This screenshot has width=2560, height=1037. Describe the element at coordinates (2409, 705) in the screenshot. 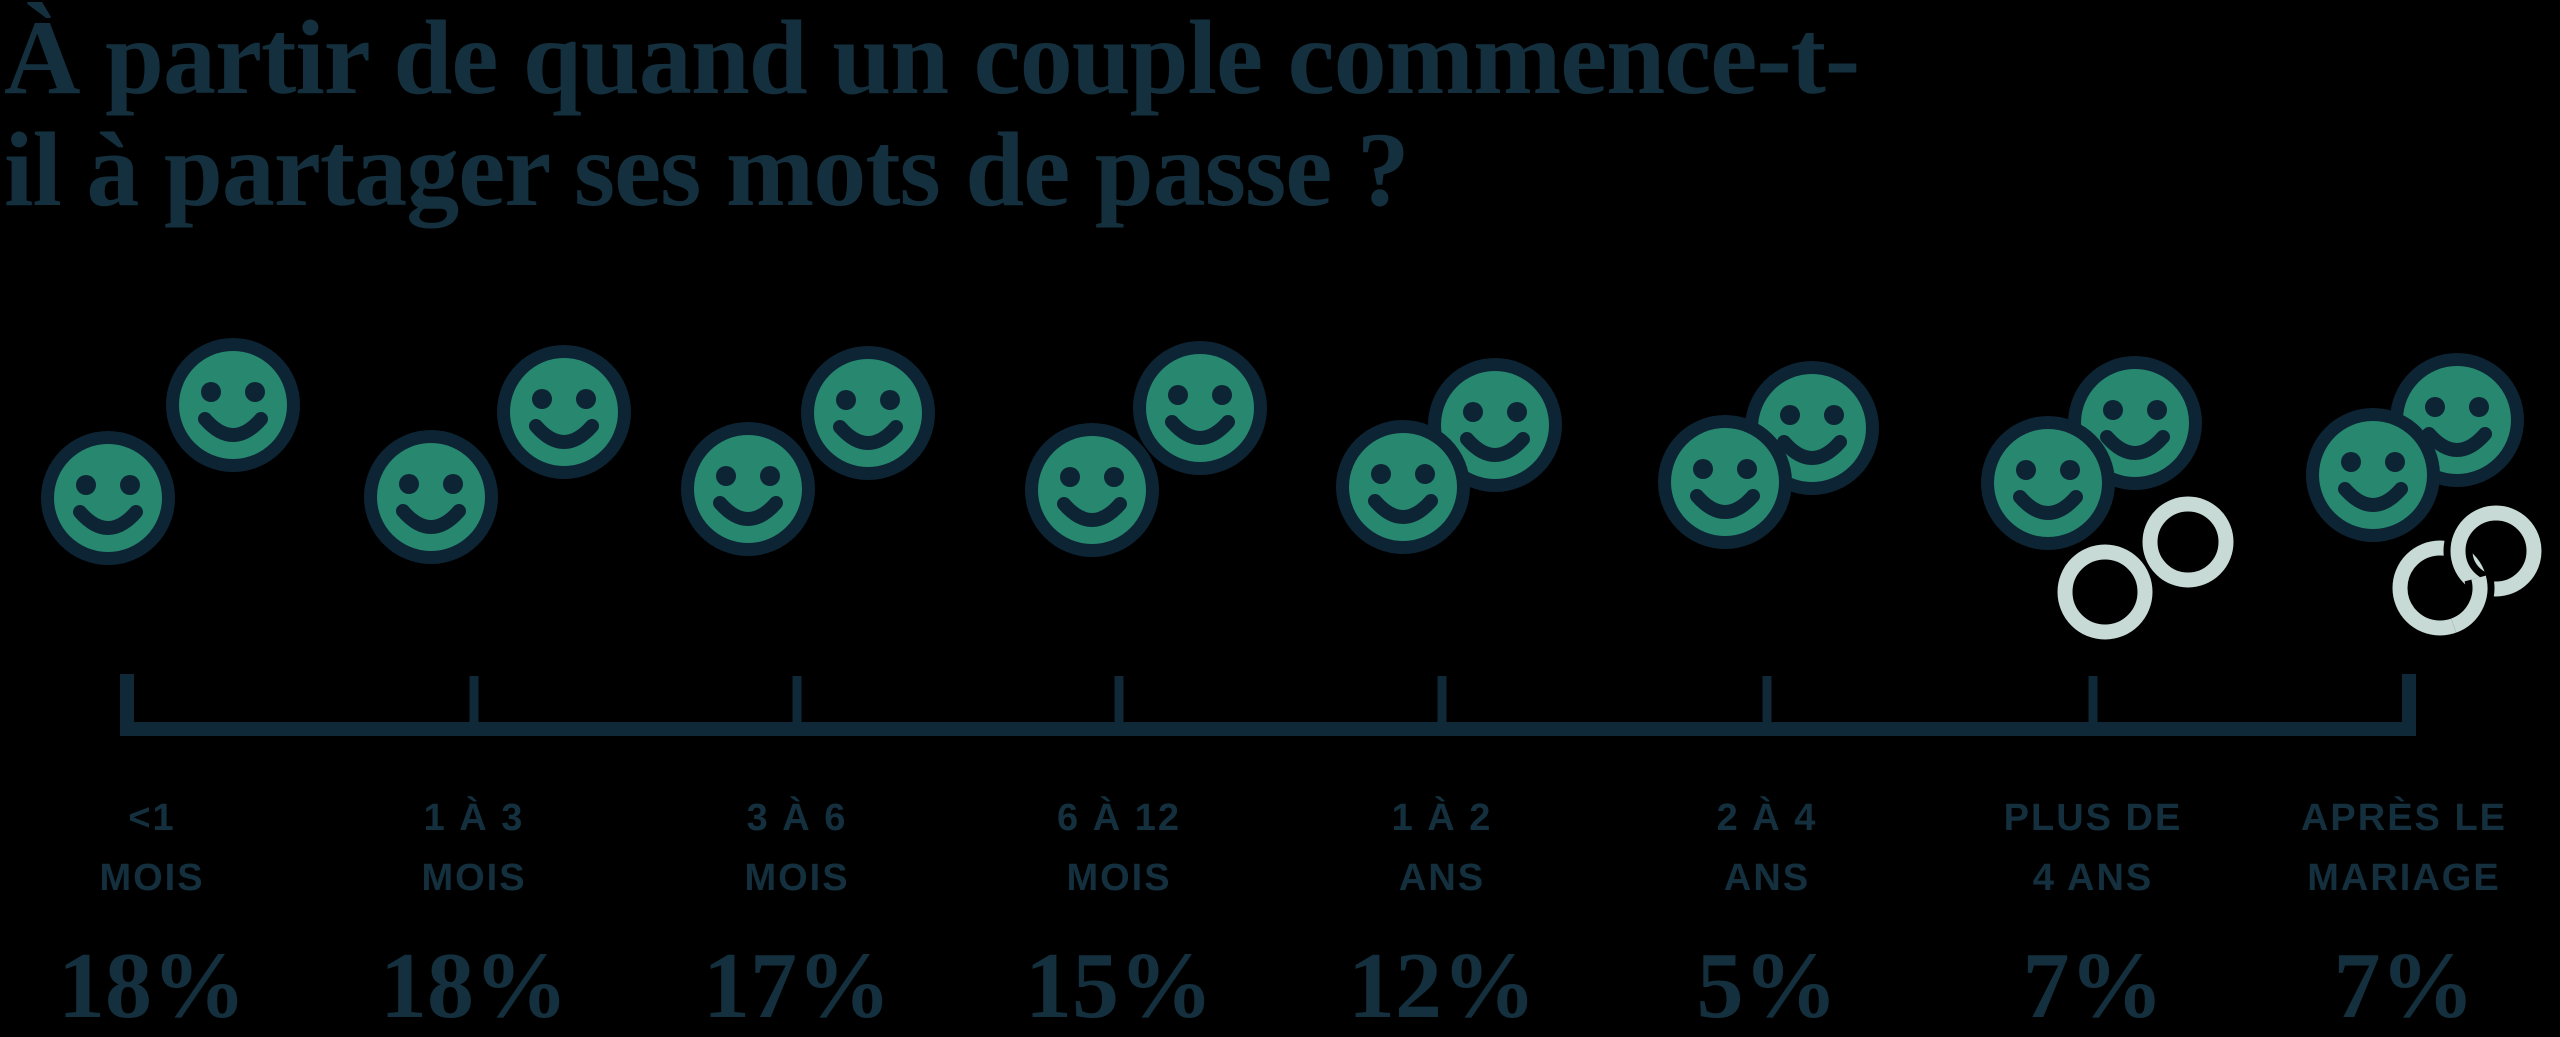

I see `axis-end-tick-right` at that location.